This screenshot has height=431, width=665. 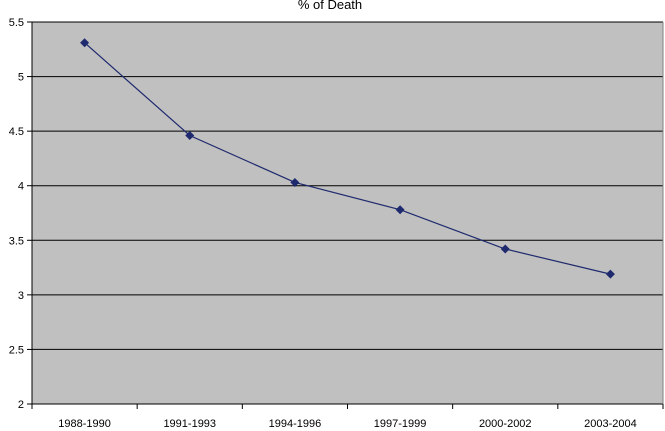 I want to click on chart-title: % of Death, so click(x=330, y=6).